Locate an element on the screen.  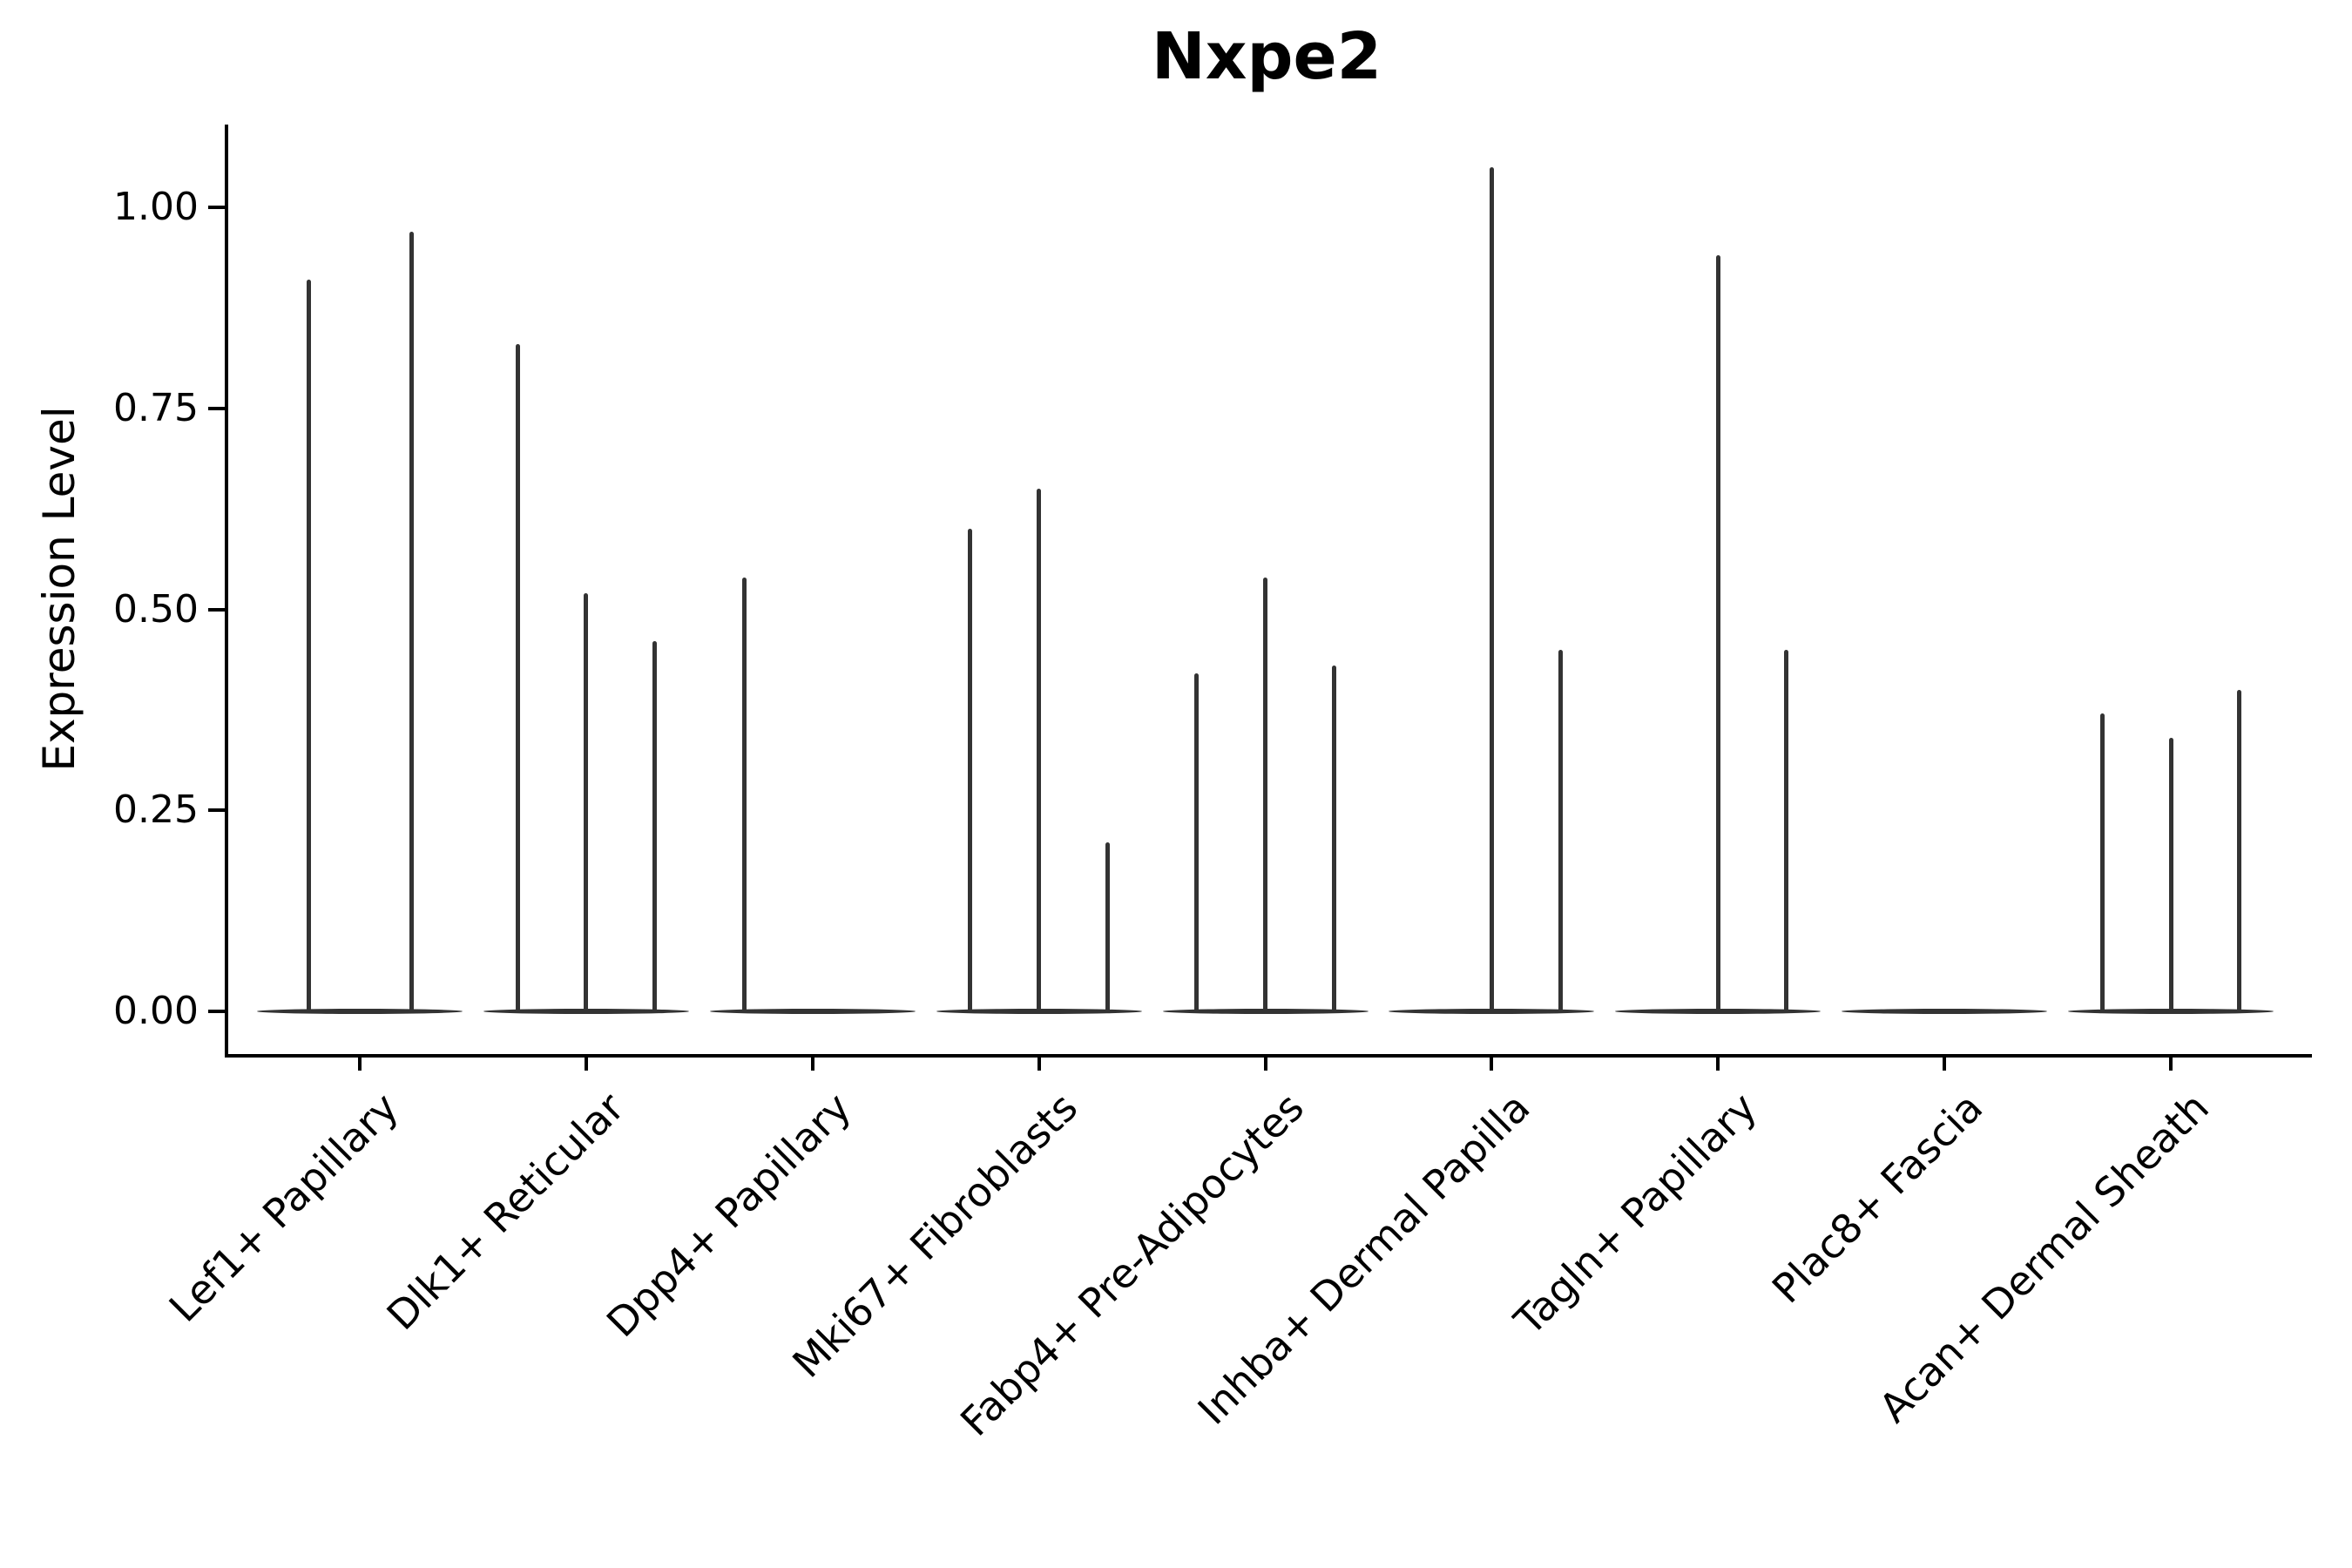
y-tick-label: 0.75 is located at coordinates (156, 407).